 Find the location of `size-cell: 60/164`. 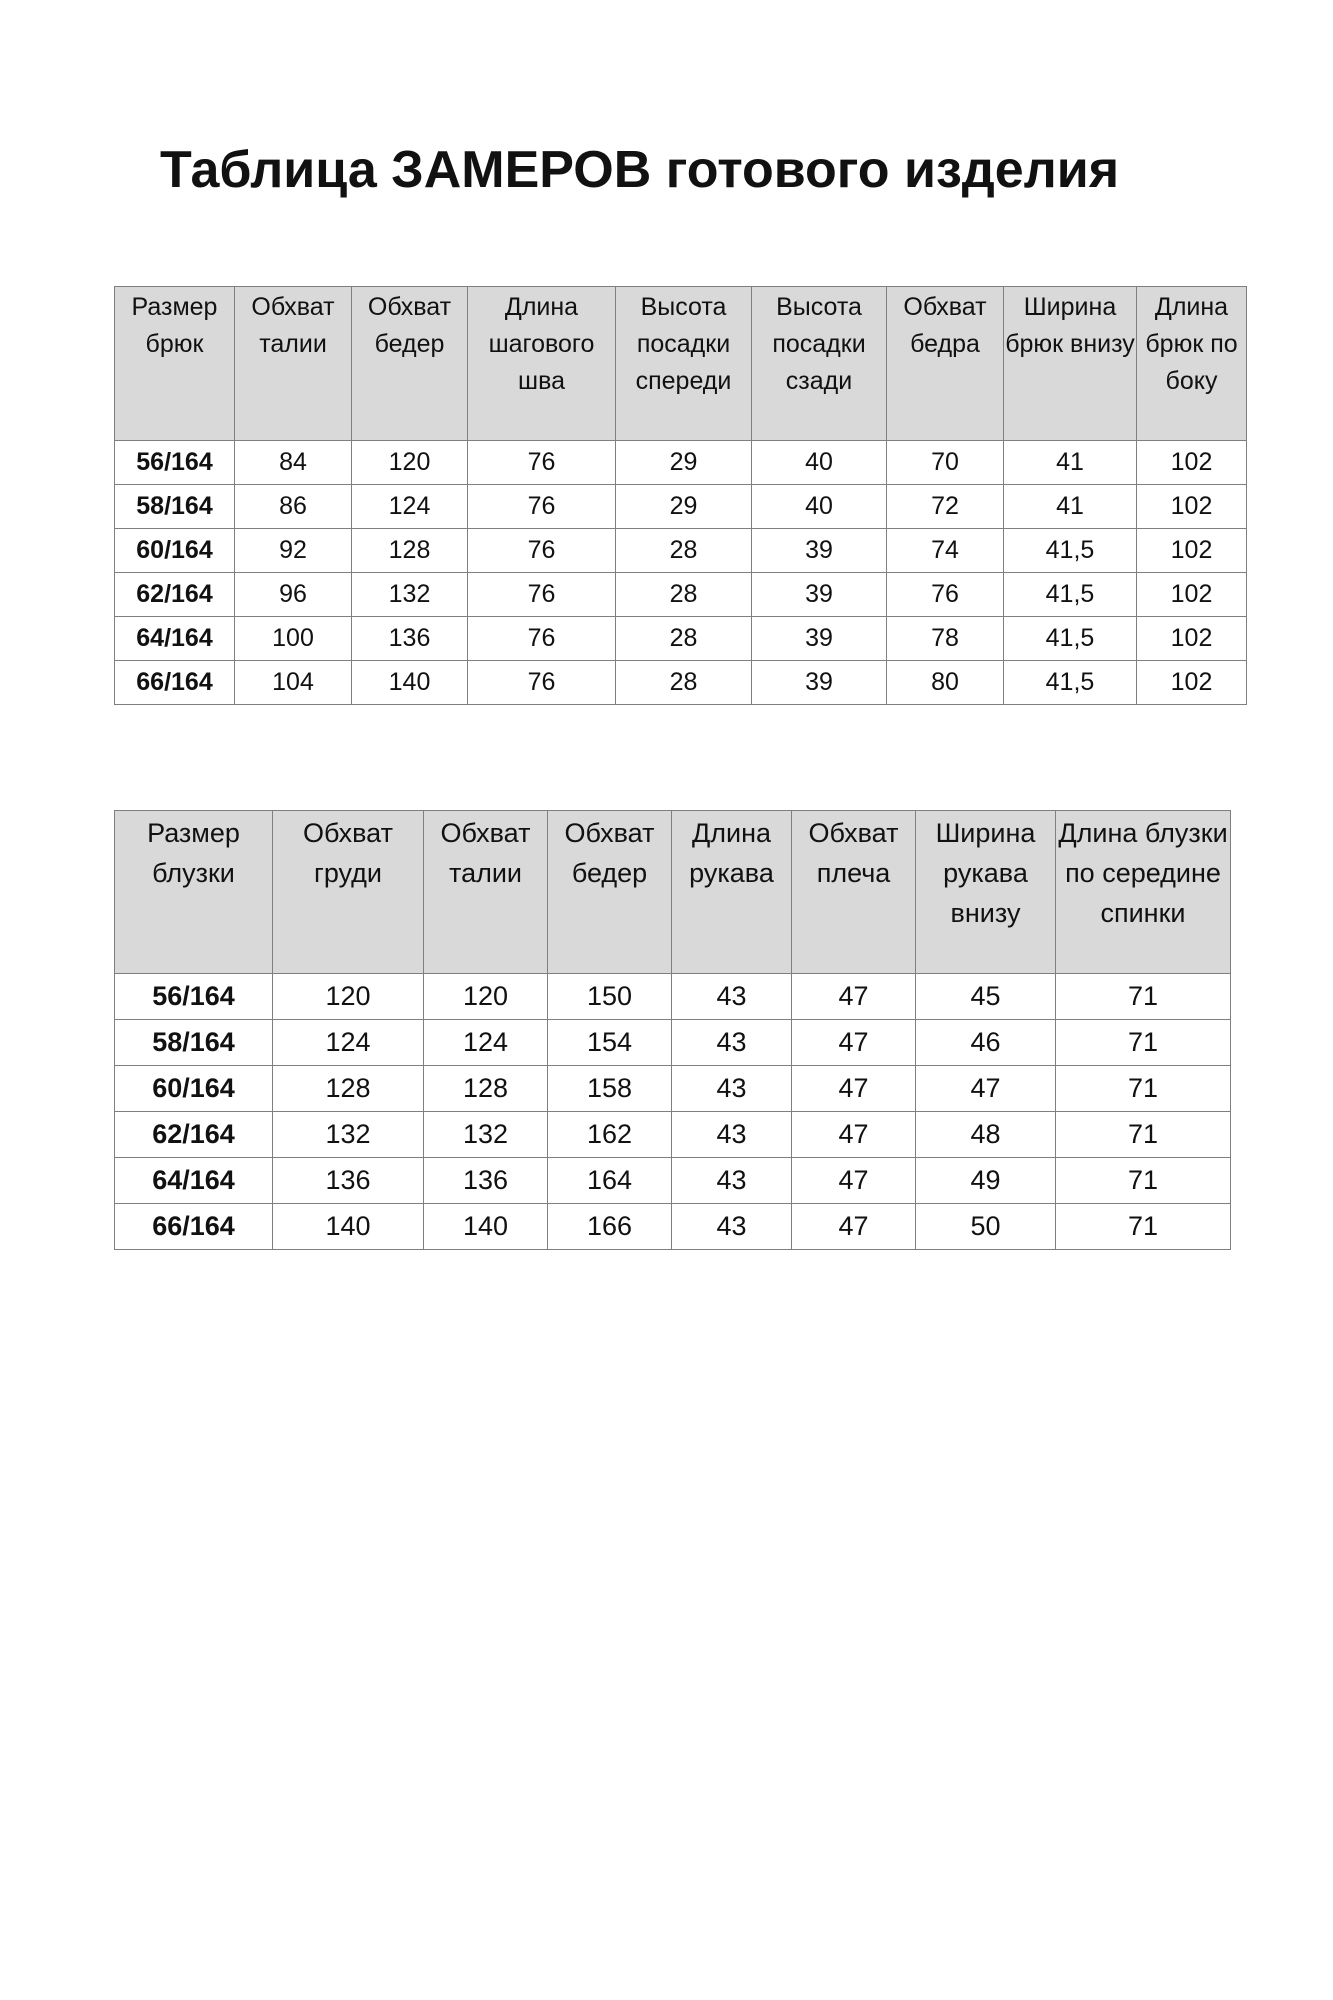

size-cell: 60/164 is located at coordinates (174, 550).